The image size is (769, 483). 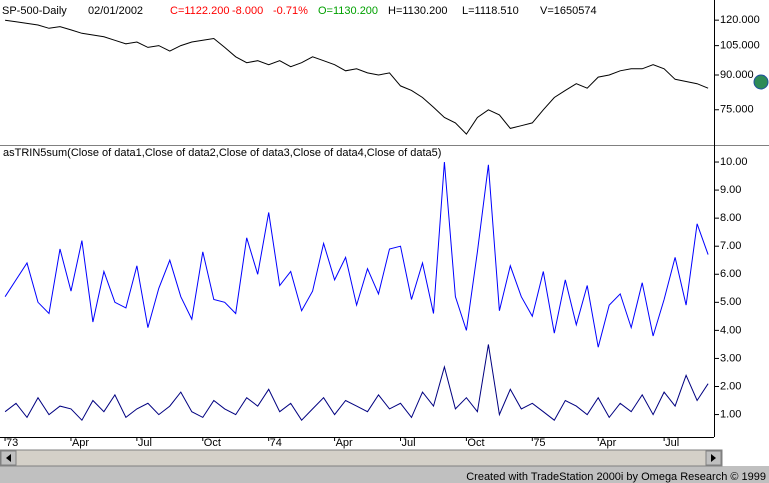 I want to click on change: -8.000, so click(x=247, y=11).